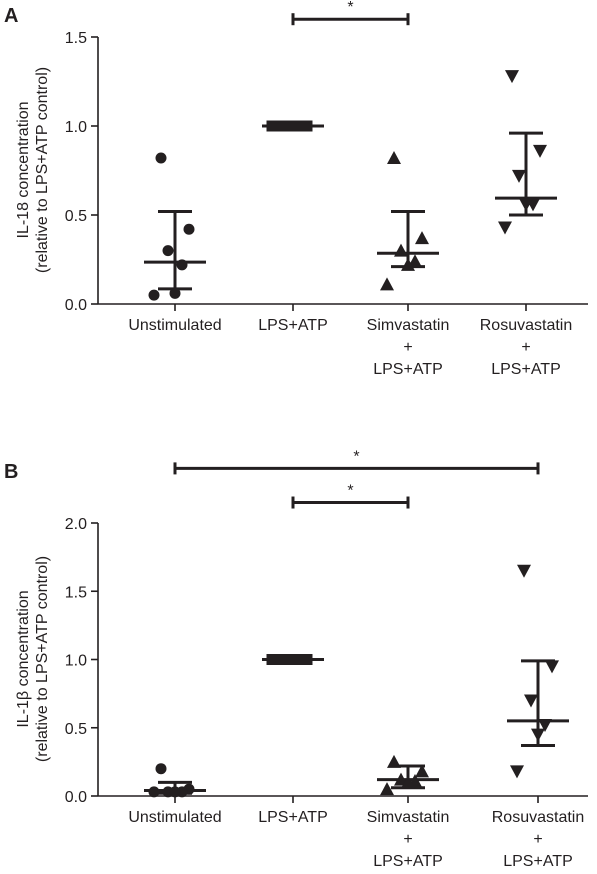 The height and width of the screenshot is (874, 597). I want to click on panel-label: B, so click(11, 472).